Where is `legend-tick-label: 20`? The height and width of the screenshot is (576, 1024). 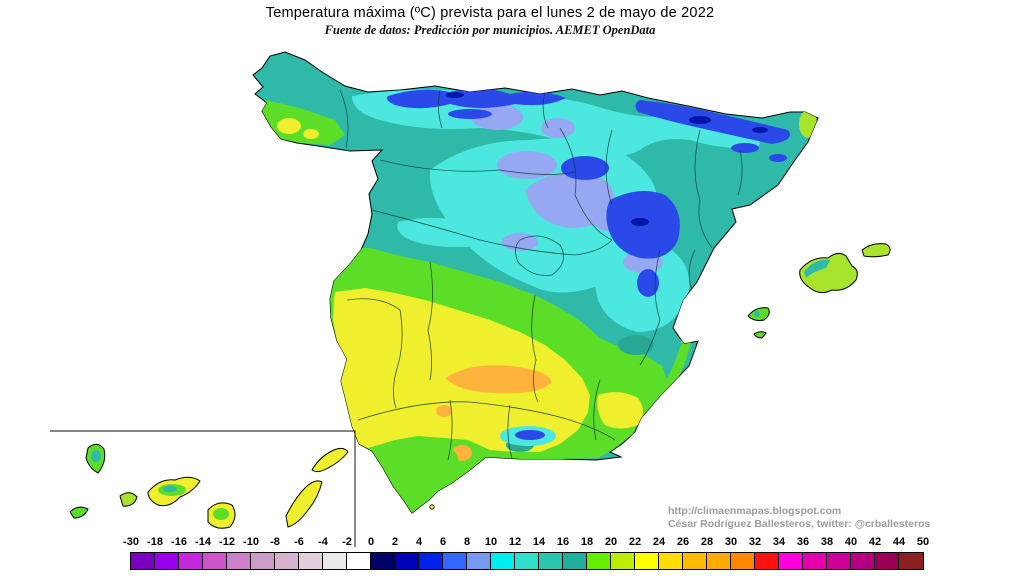 legend-tick-label: 20 is located at coordinates (611, 542).